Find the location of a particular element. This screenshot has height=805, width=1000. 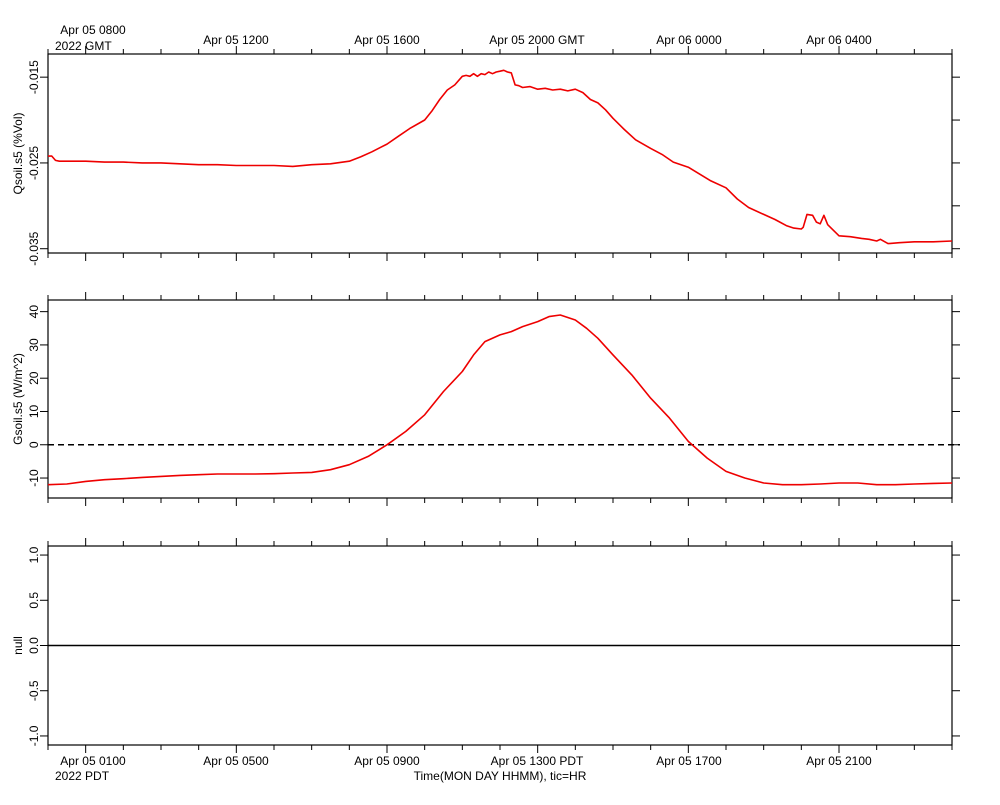

bottom-time-label-4: Apr 05 1700 is located at coordinates (689, 761).